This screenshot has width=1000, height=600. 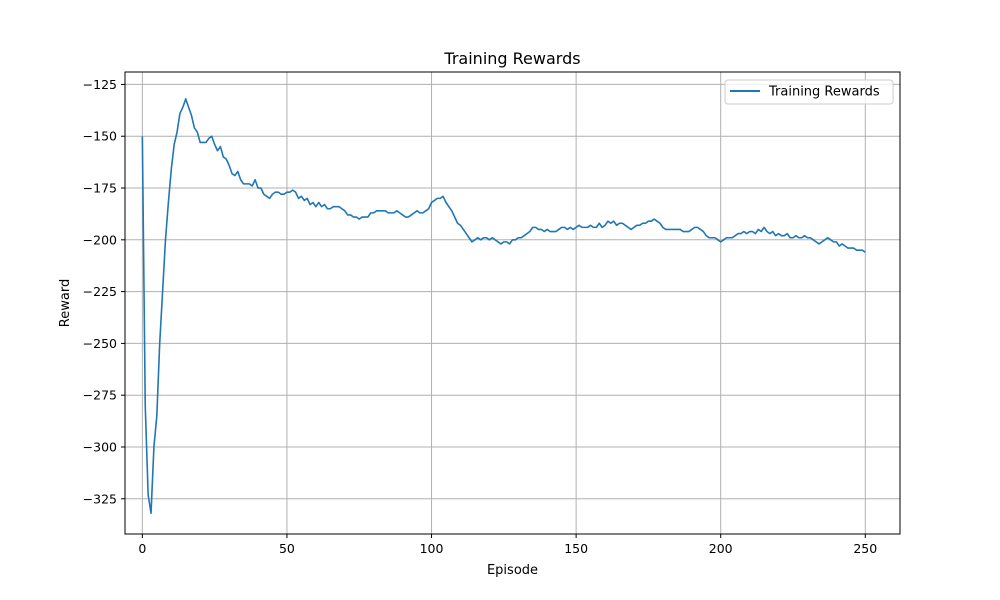 What do you see at coordinates (824, 92) in the screenshot?
I see `legend-label: Training Rewards` at bounding box center [824, 92].